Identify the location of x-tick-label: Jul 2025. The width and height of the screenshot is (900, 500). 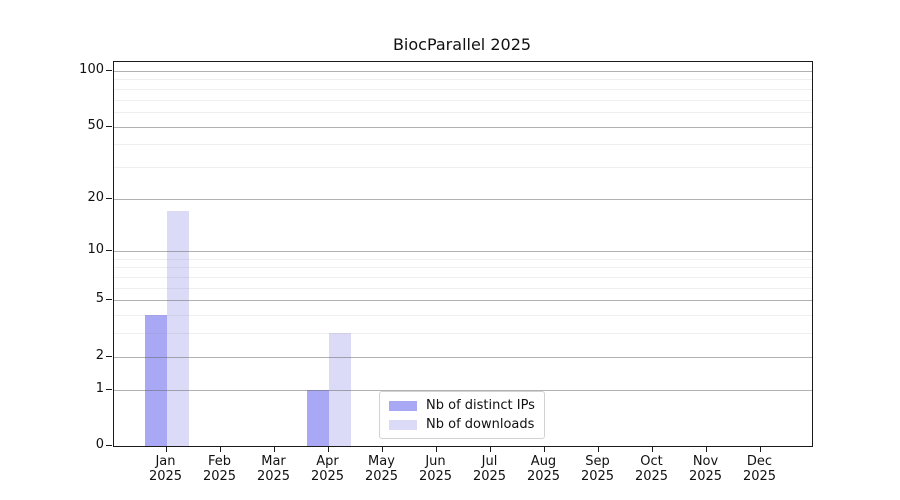
(490, 469).